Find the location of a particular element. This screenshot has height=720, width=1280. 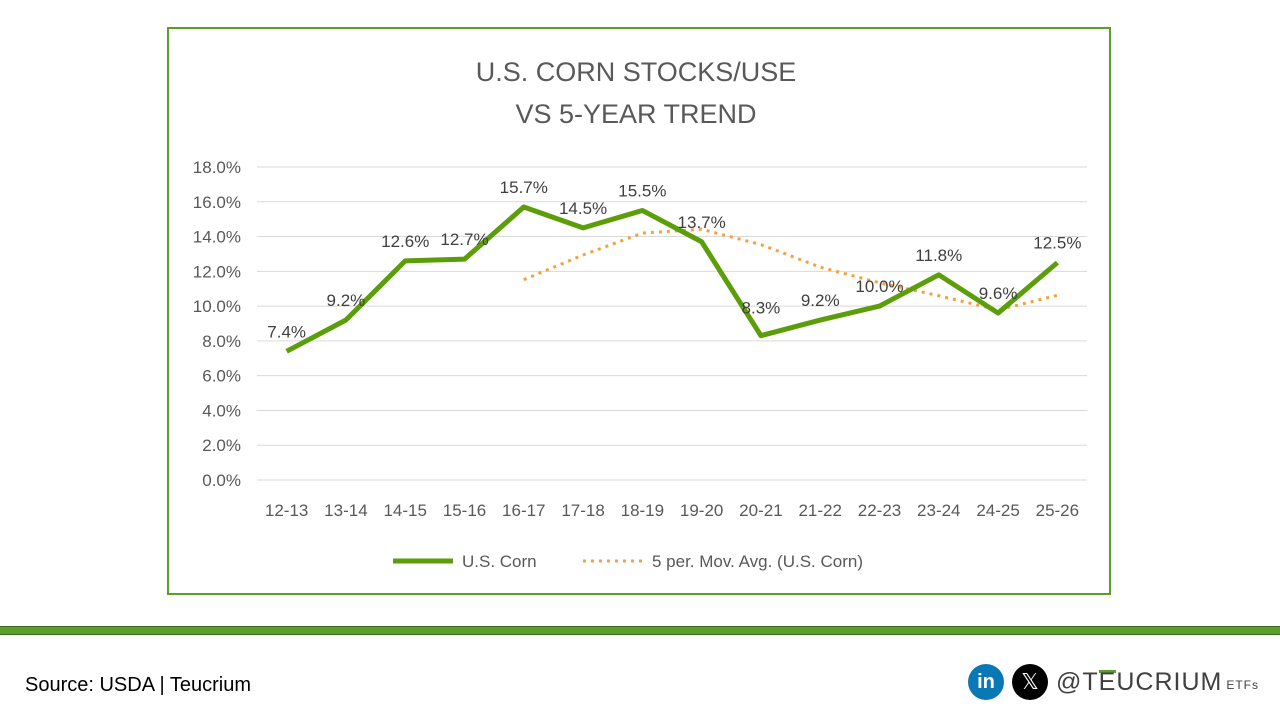

source-note: Source: USDA | Teucrium is located at coordinates (138, 685).